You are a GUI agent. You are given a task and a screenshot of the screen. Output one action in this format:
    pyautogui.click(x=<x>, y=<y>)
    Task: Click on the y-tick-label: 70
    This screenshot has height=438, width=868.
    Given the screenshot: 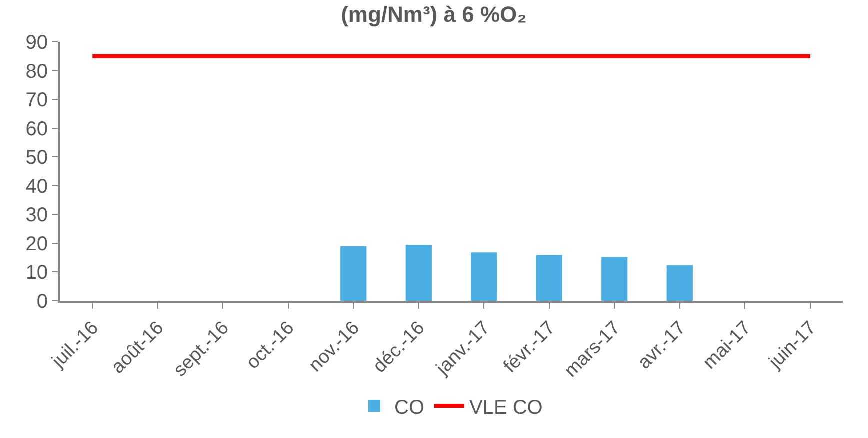 What is the action you would take?
    pyautogui.click(x=37, y=101)
    